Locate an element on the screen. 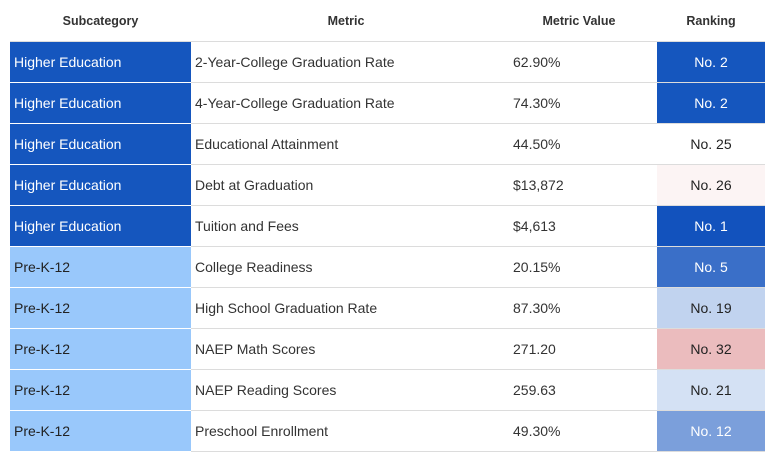 This screenshot has height=457, width=774. metric-value-cell: 259.63 is located at coordinates (534, 390).